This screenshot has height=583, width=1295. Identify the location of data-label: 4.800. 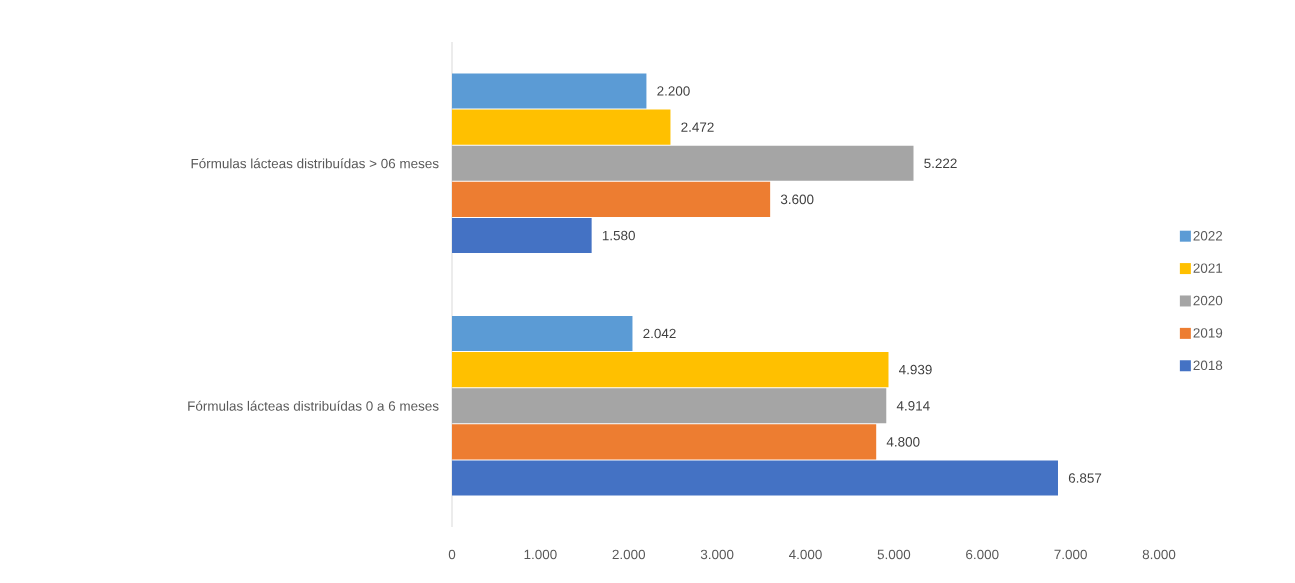
(903, 442).